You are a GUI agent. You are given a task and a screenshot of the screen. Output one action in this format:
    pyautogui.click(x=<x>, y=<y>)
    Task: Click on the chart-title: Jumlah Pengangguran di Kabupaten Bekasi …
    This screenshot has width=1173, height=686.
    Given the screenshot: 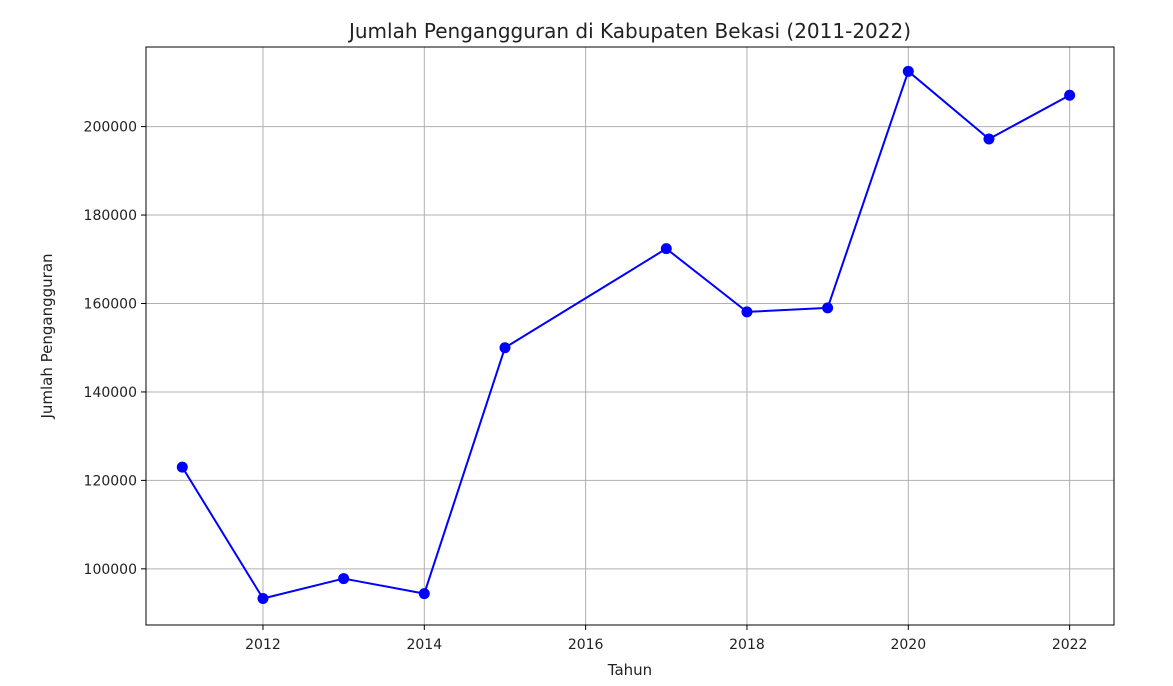 What is the action you would take?
    pyautogui.click(x=629, y=31)
    